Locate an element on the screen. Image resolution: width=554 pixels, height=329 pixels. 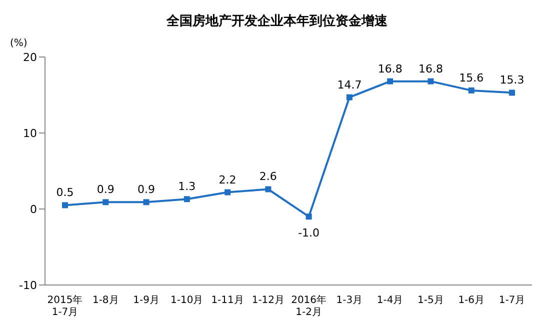
chart-title: 全国房地产开发企业本年到位资金增速 is located at coordinates (277, 21).